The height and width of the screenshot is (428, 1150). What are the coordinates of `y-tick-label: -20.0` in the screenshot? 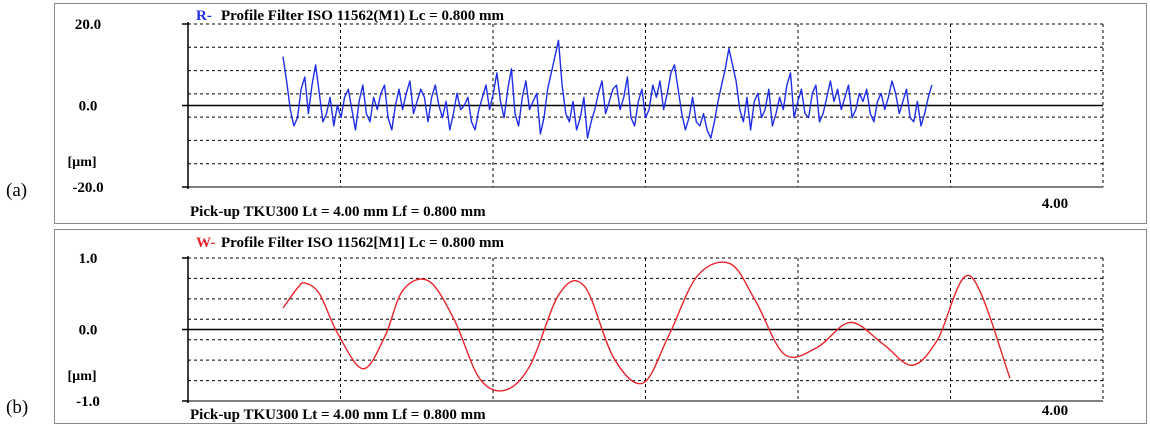 It's located at (87, 188).